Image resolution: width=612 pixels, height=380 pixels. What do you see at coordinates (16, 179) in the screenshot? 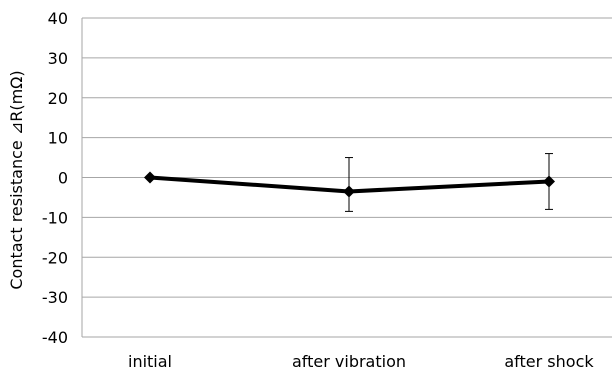
I see `y-axis-title: Contact resistance ⊿R(mΩ)` at bounding box center [16, 179].